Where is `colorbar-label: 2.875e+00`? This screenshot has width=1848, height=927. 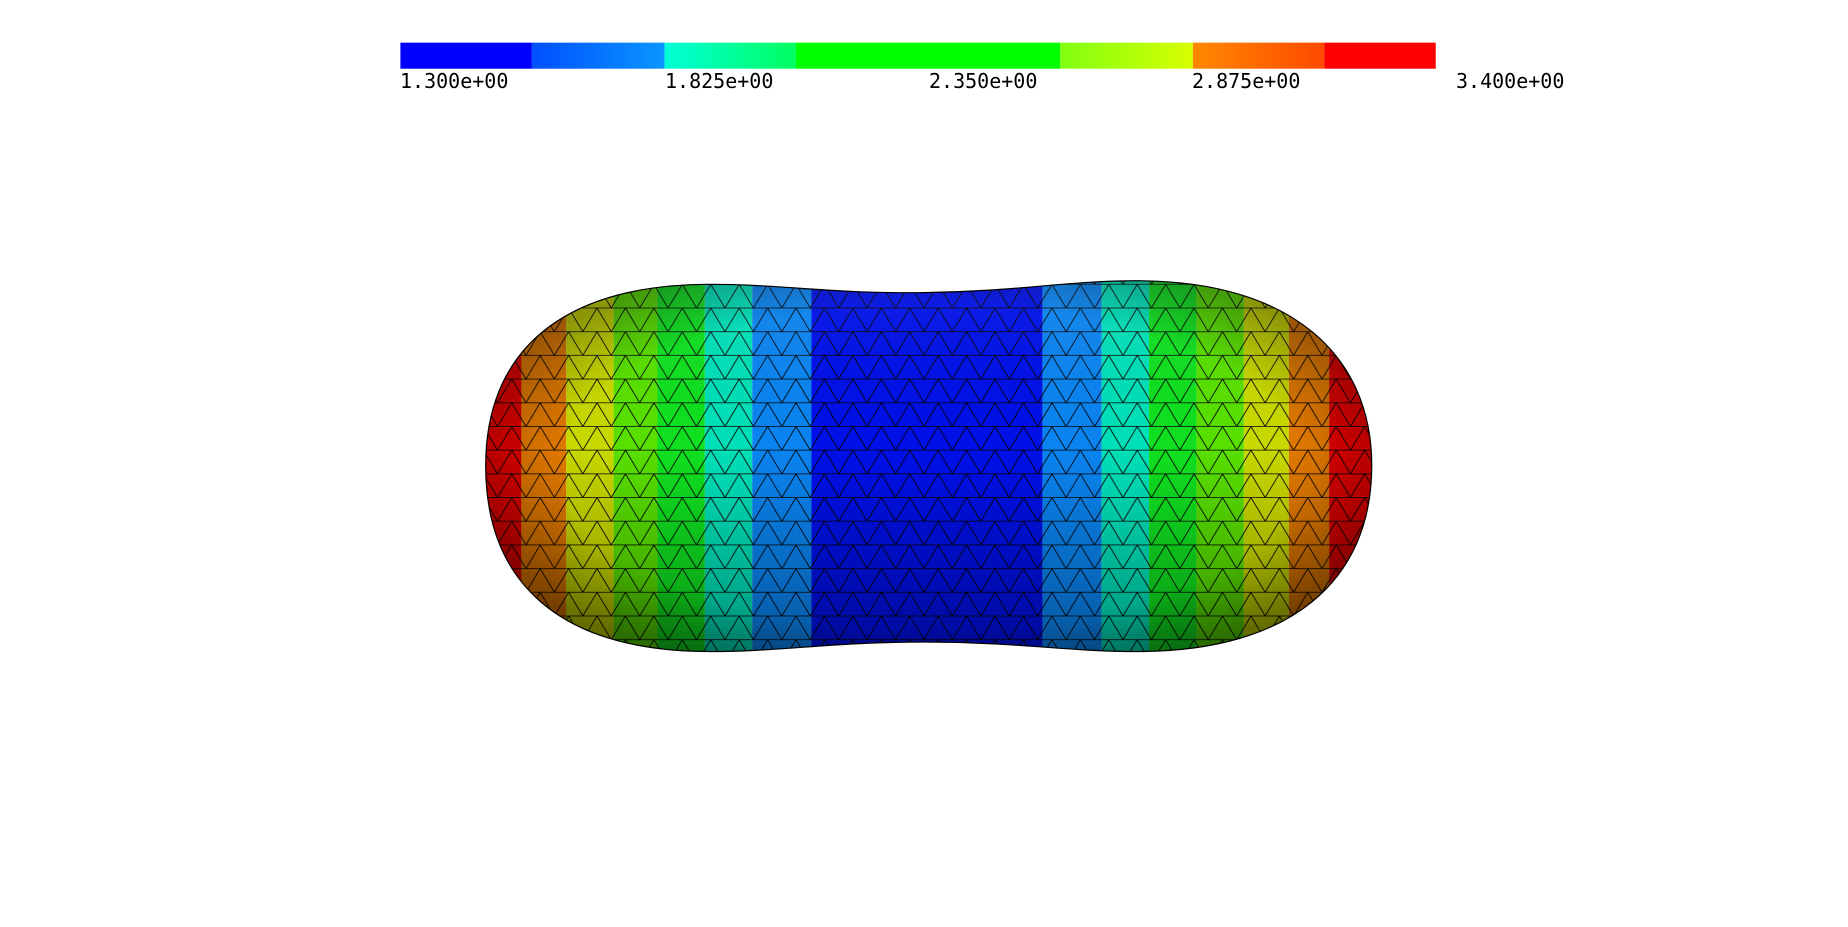 colorbar-label: 2.875e+00 is located at coordinates (1246, 81).